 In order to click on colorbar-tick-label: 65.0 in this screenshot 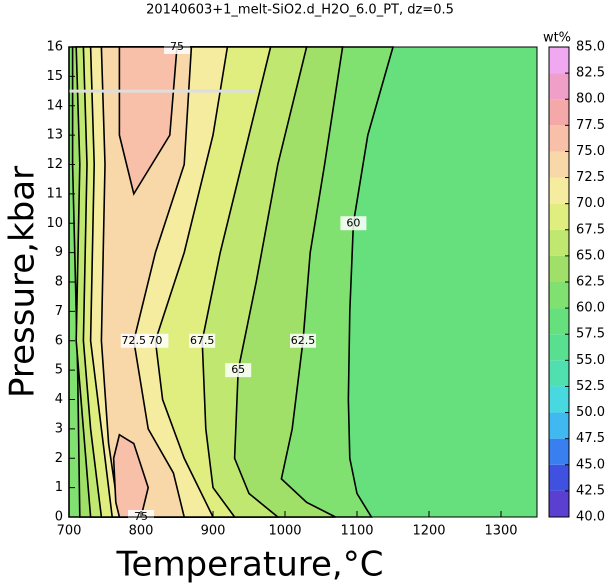, I will do `click(590, 255)`.